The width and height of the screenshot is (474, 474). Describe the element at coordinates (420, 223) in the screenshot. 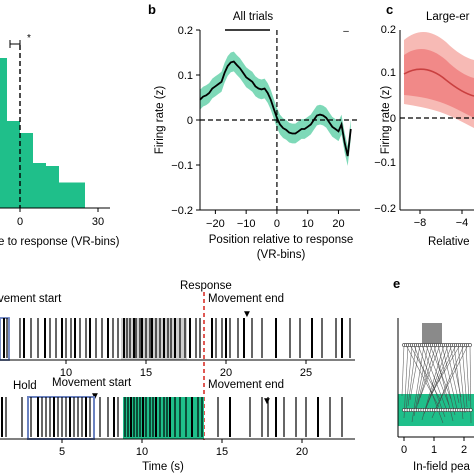

I see `c-xtick-label-1: −8` at that location.